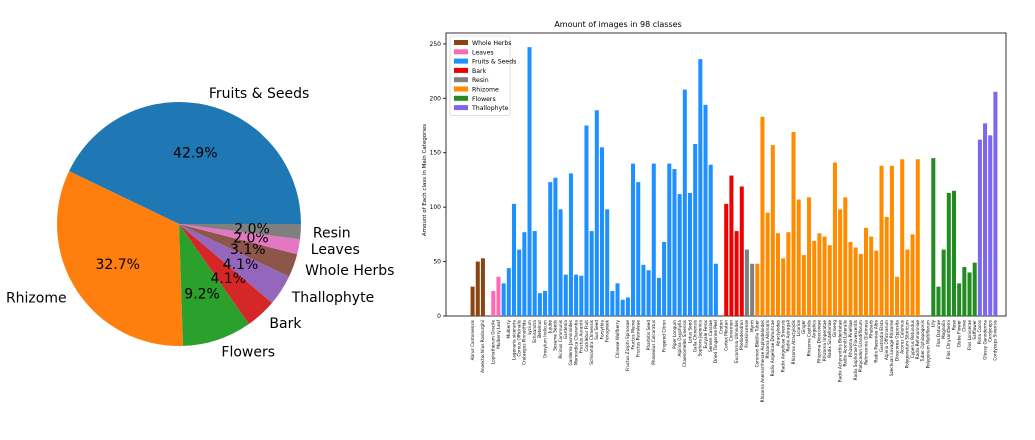 The height and width of the screenshot is (440, 1035). Describe the element at coordinates (762, 361) in the screenshot. I see `x-tick-label: Rhizoma Anemarrhenae Asphodeloides` at that location.